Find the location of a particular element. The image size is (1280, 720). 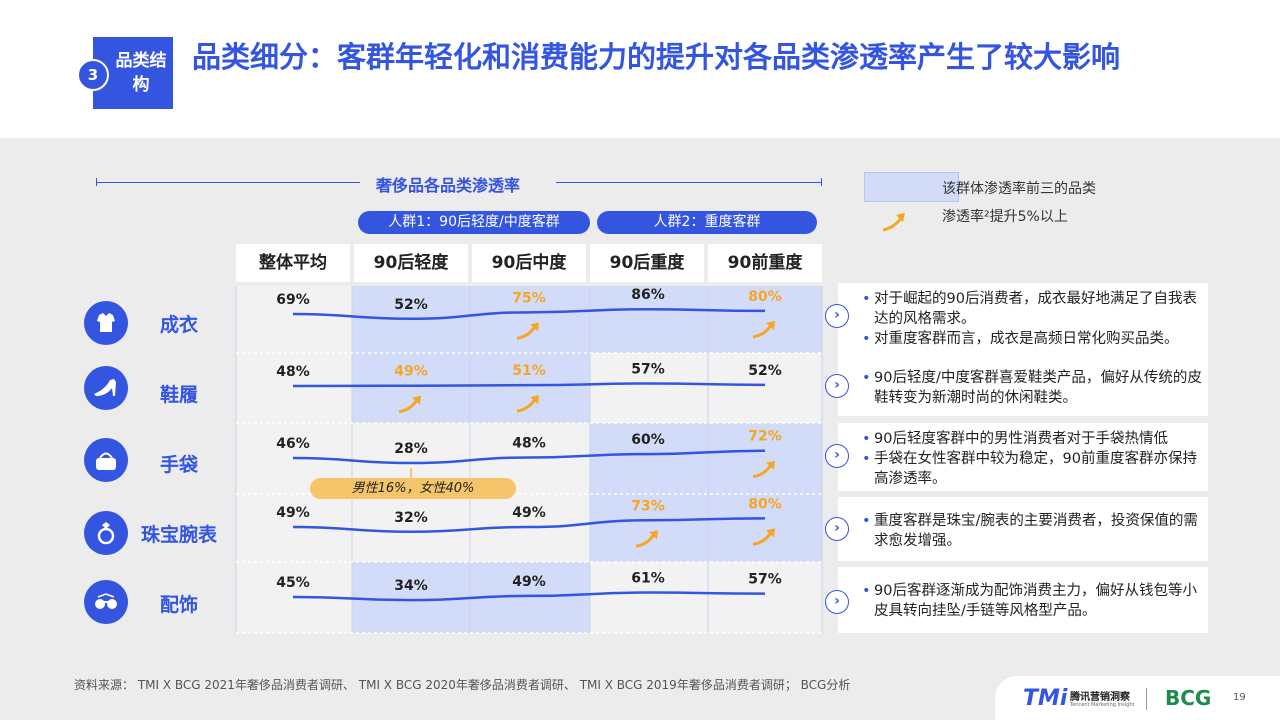

note-clothing-line-2: 对重度客群而言，成衣是高频日常化购买品类。 is located at coordinates (1026, 339).